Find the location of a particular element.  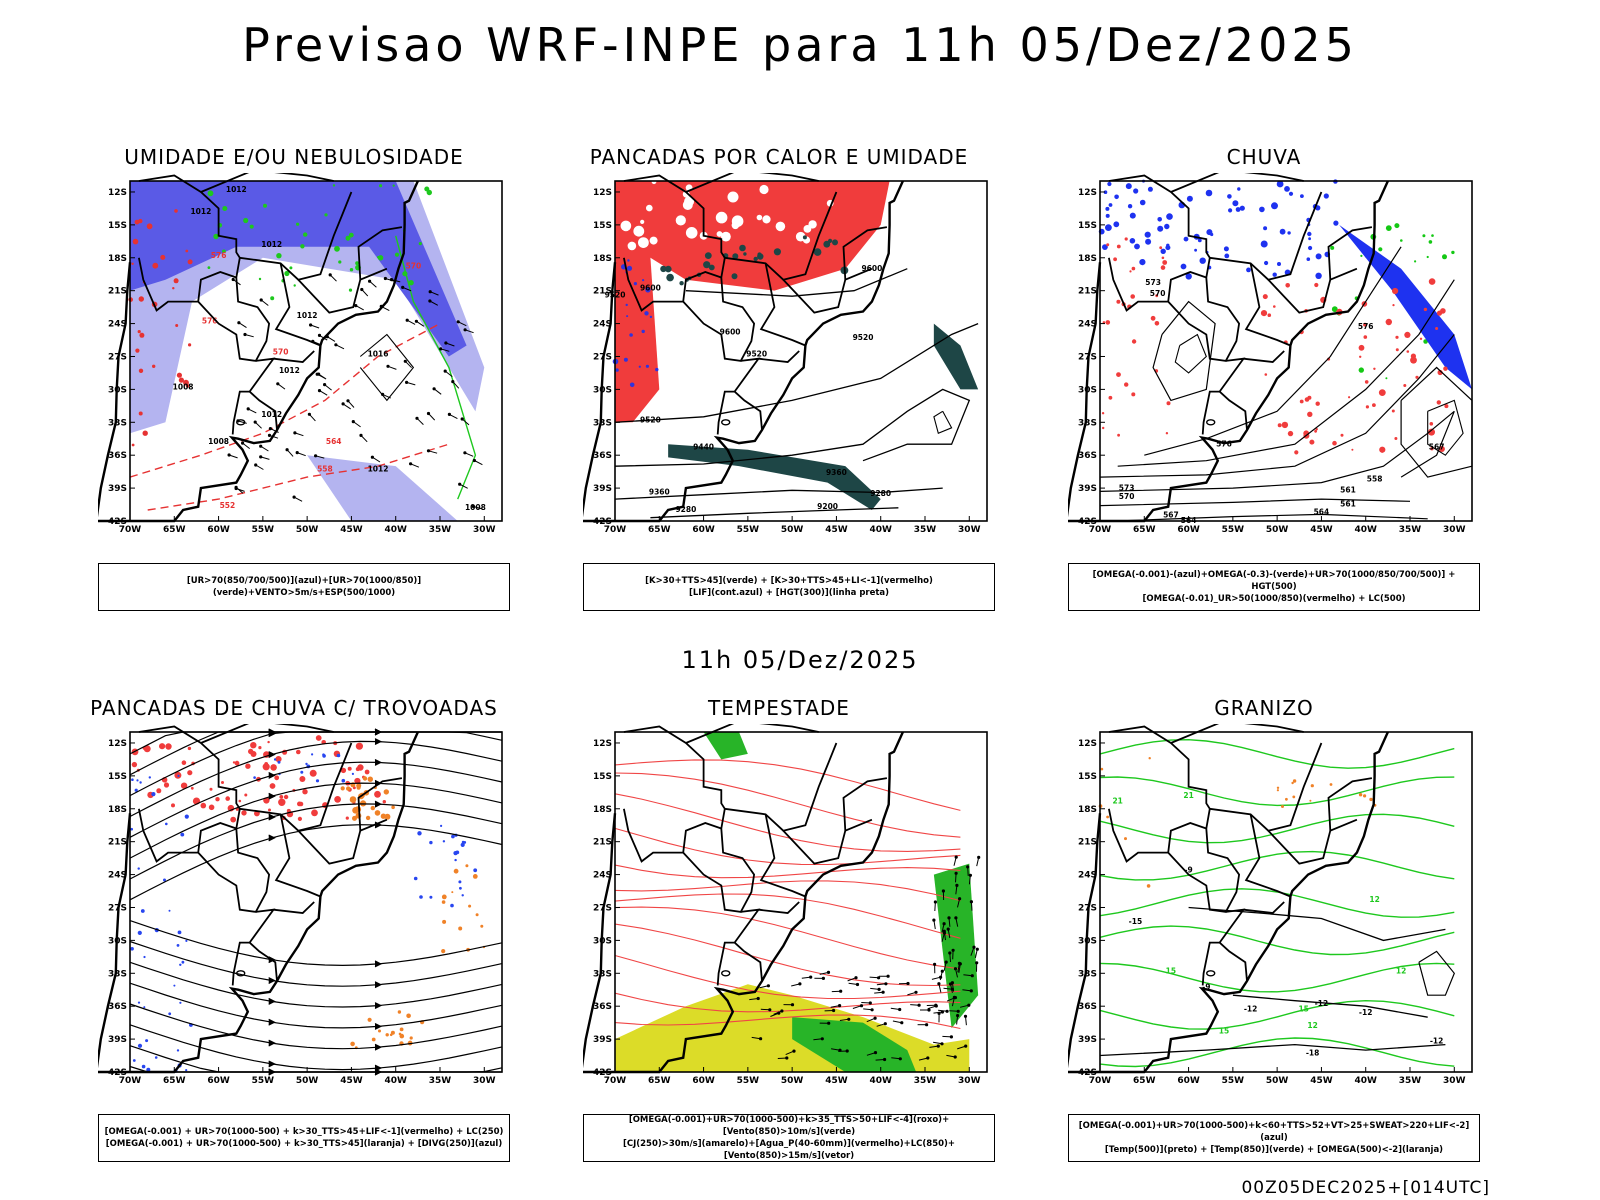

contour-label: 552 is located at coordinates (228, 505).